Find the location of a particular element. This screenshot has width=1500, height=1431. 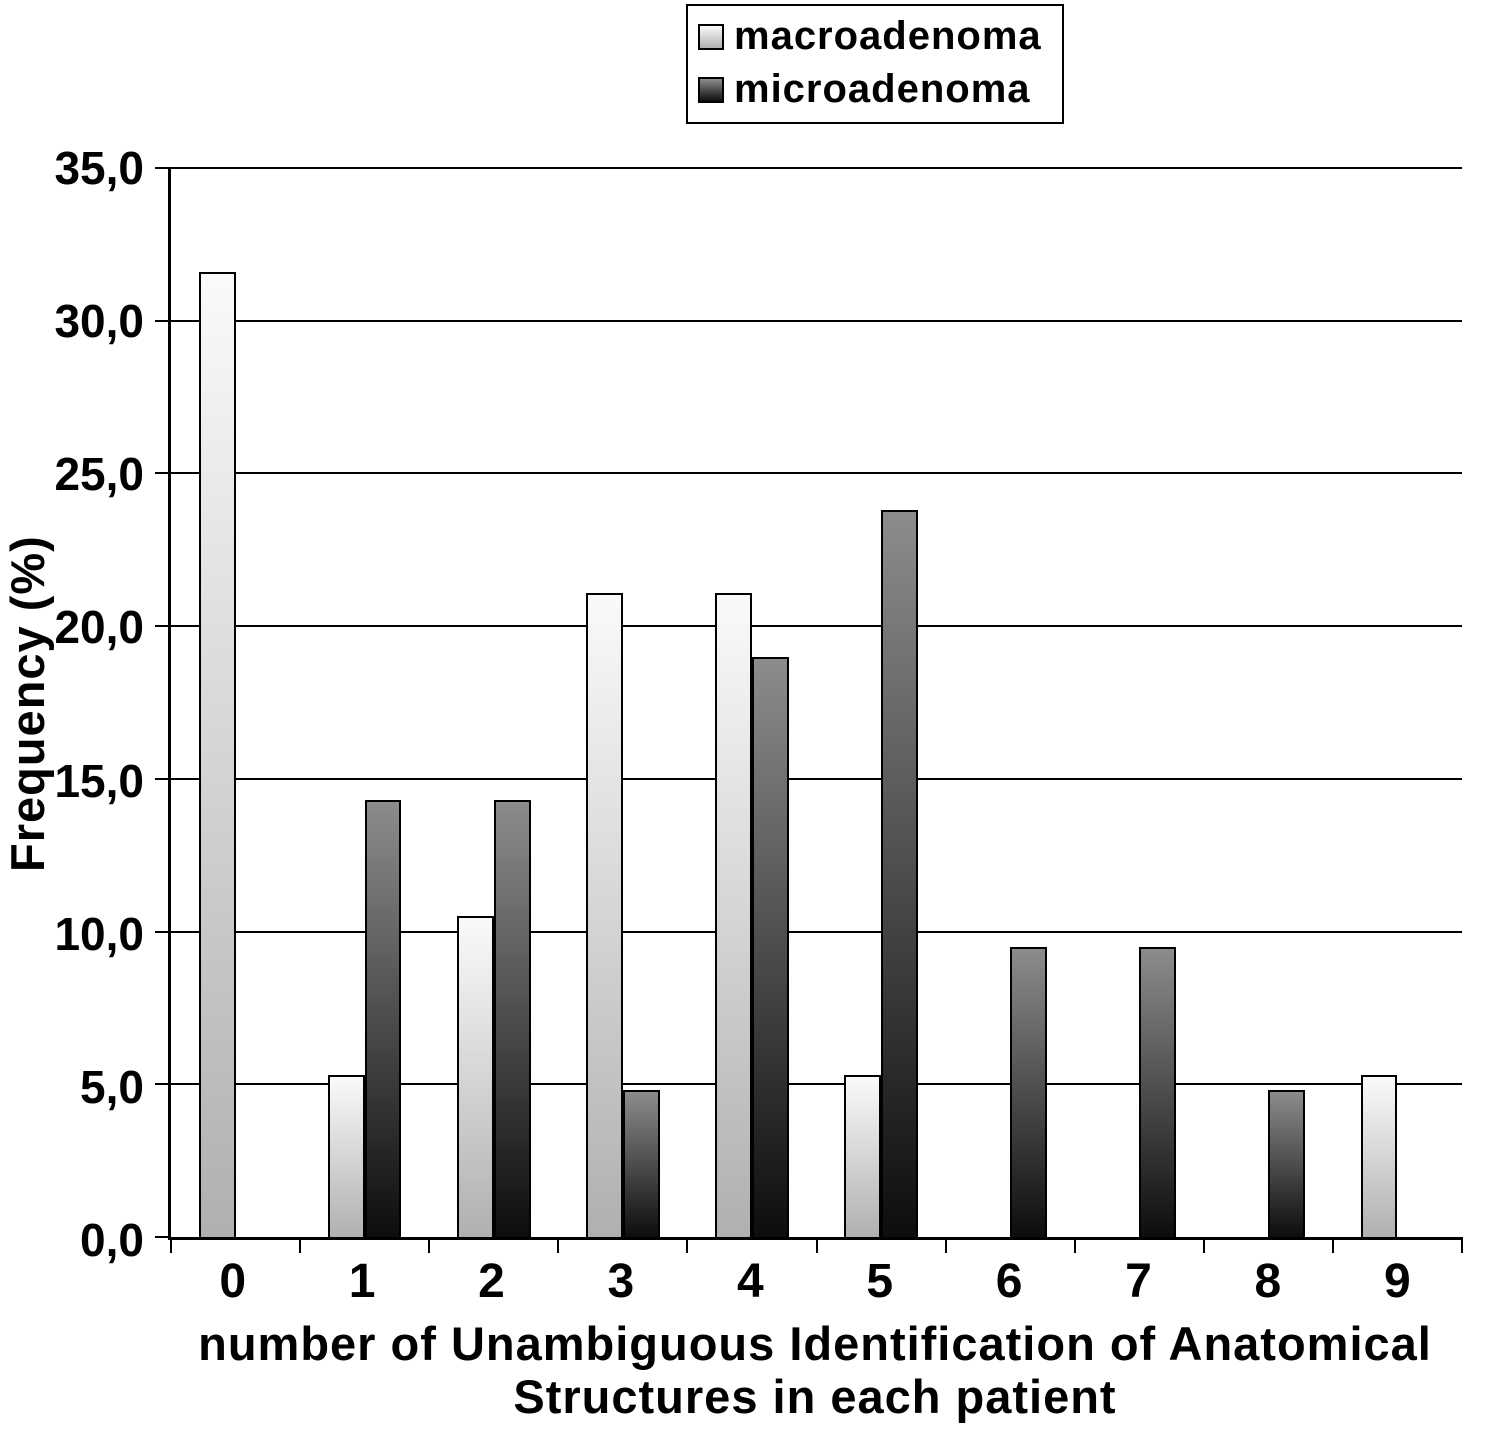

y-tick-label: 0,0 is located at coordinates (112, 1240).